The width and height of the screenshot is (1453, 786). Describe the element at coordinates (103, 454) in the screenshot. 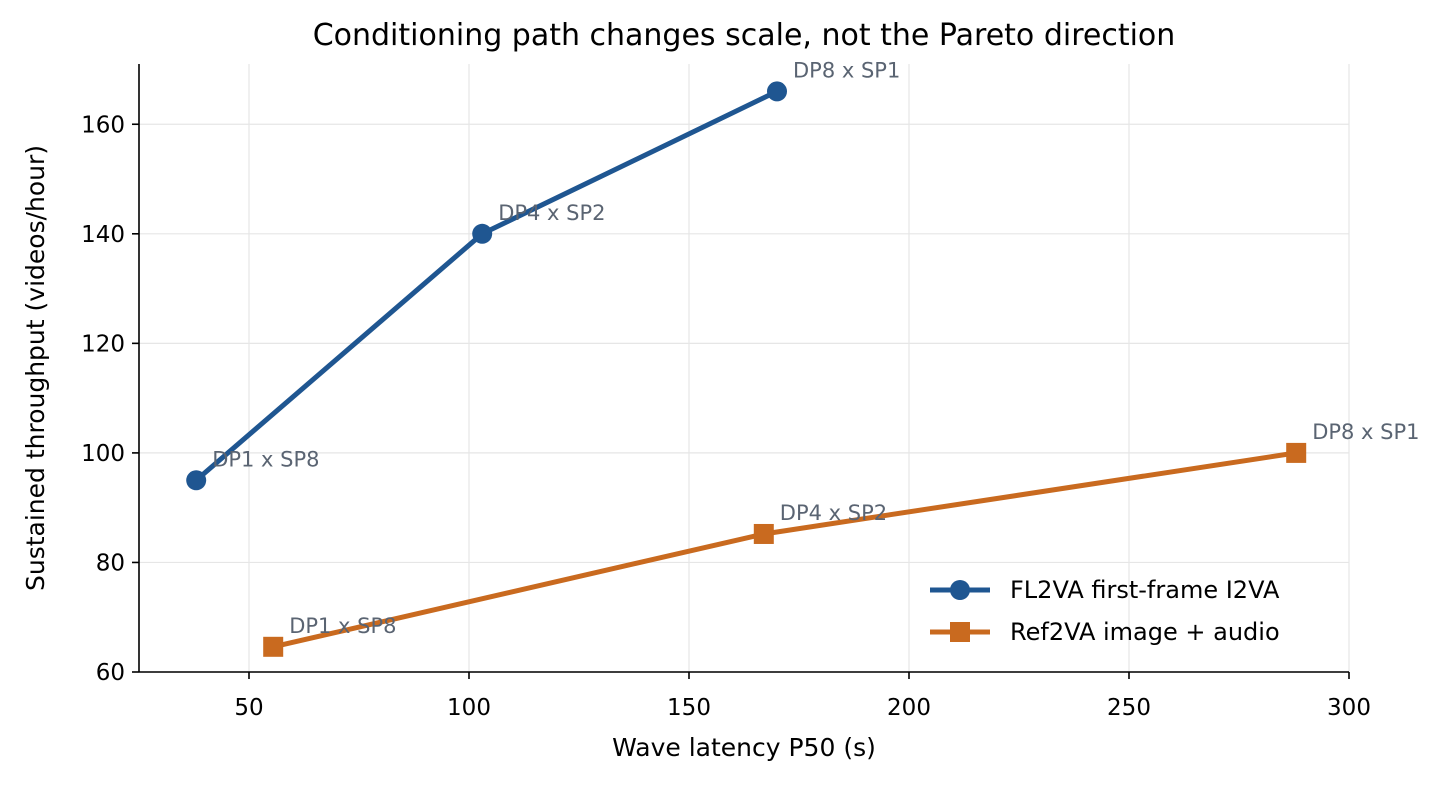

I see `y-tick-label: 100` at that location.